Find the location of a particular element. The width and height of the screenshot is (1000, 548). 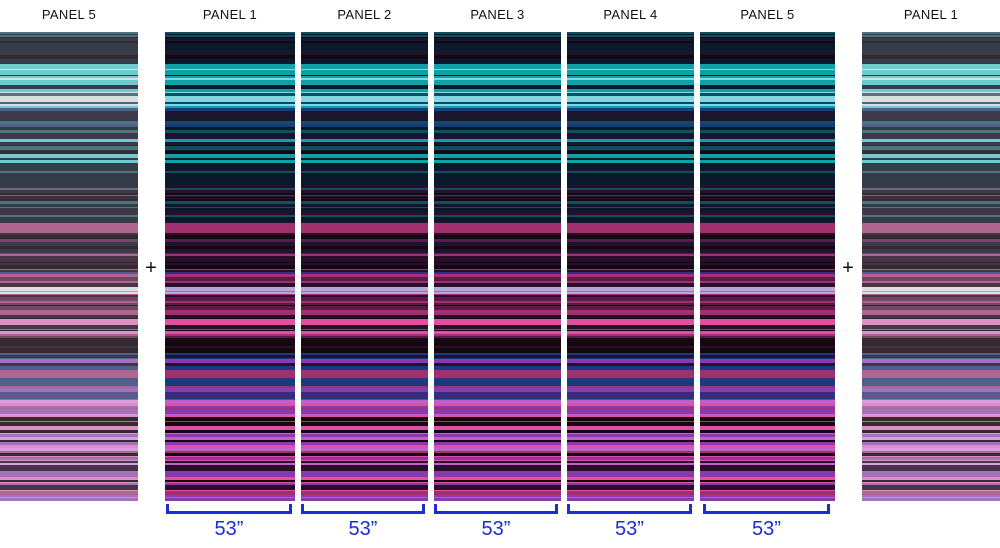

panel-label-preview-right: PANEL 1 is located at coordinates (931, 14).